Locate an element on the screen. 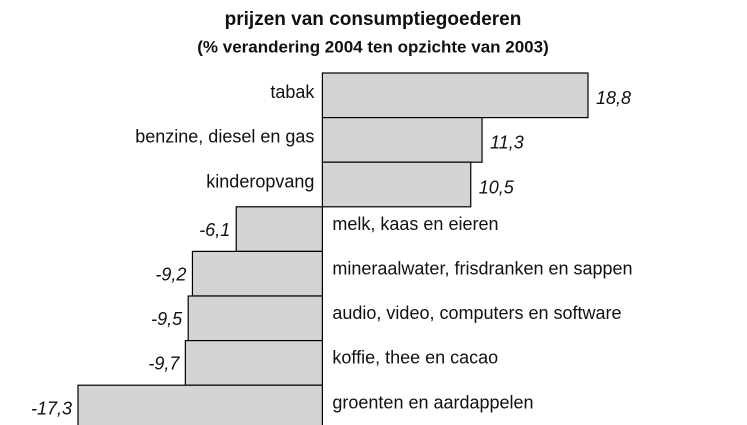 The width and height of the screenshot is (747, 425). value-label: 18,8 is located at coordinates (613, 98).